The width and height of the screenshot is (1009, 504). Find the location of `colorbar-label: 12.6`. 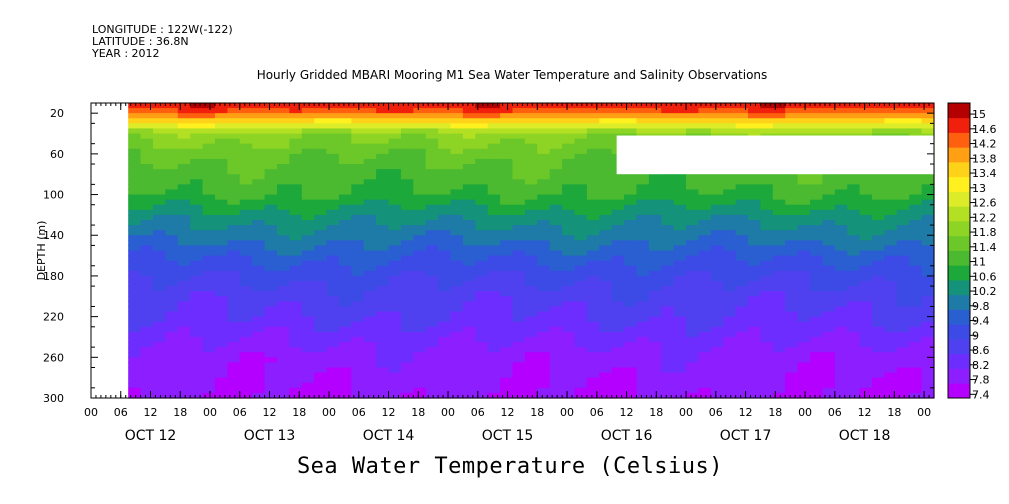

colorbar-label: 12.6 is located at coordinates (984, 203).